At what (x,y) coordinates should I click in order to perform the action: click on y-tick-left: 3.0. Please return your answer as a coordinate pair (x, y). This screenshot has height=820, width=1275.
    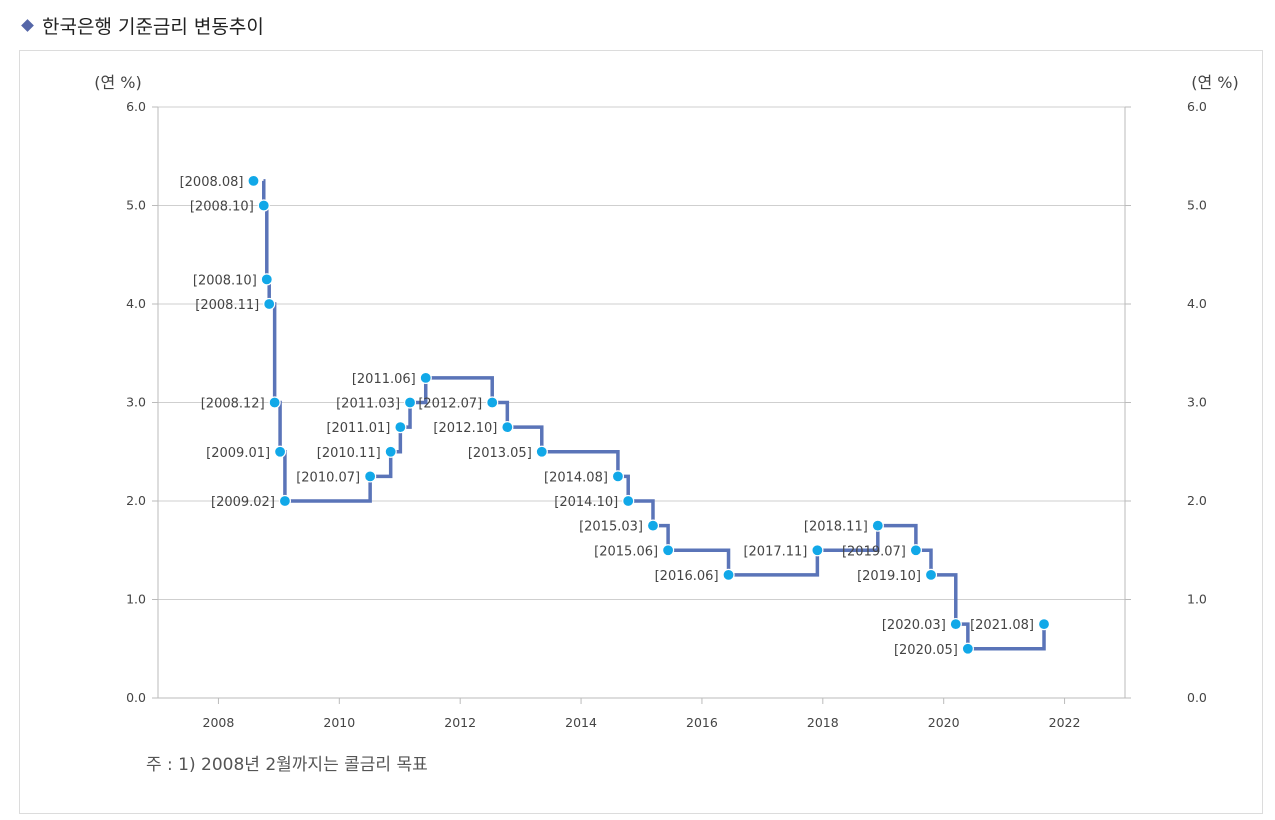
    Looking at the image, I should click on (136, 402).